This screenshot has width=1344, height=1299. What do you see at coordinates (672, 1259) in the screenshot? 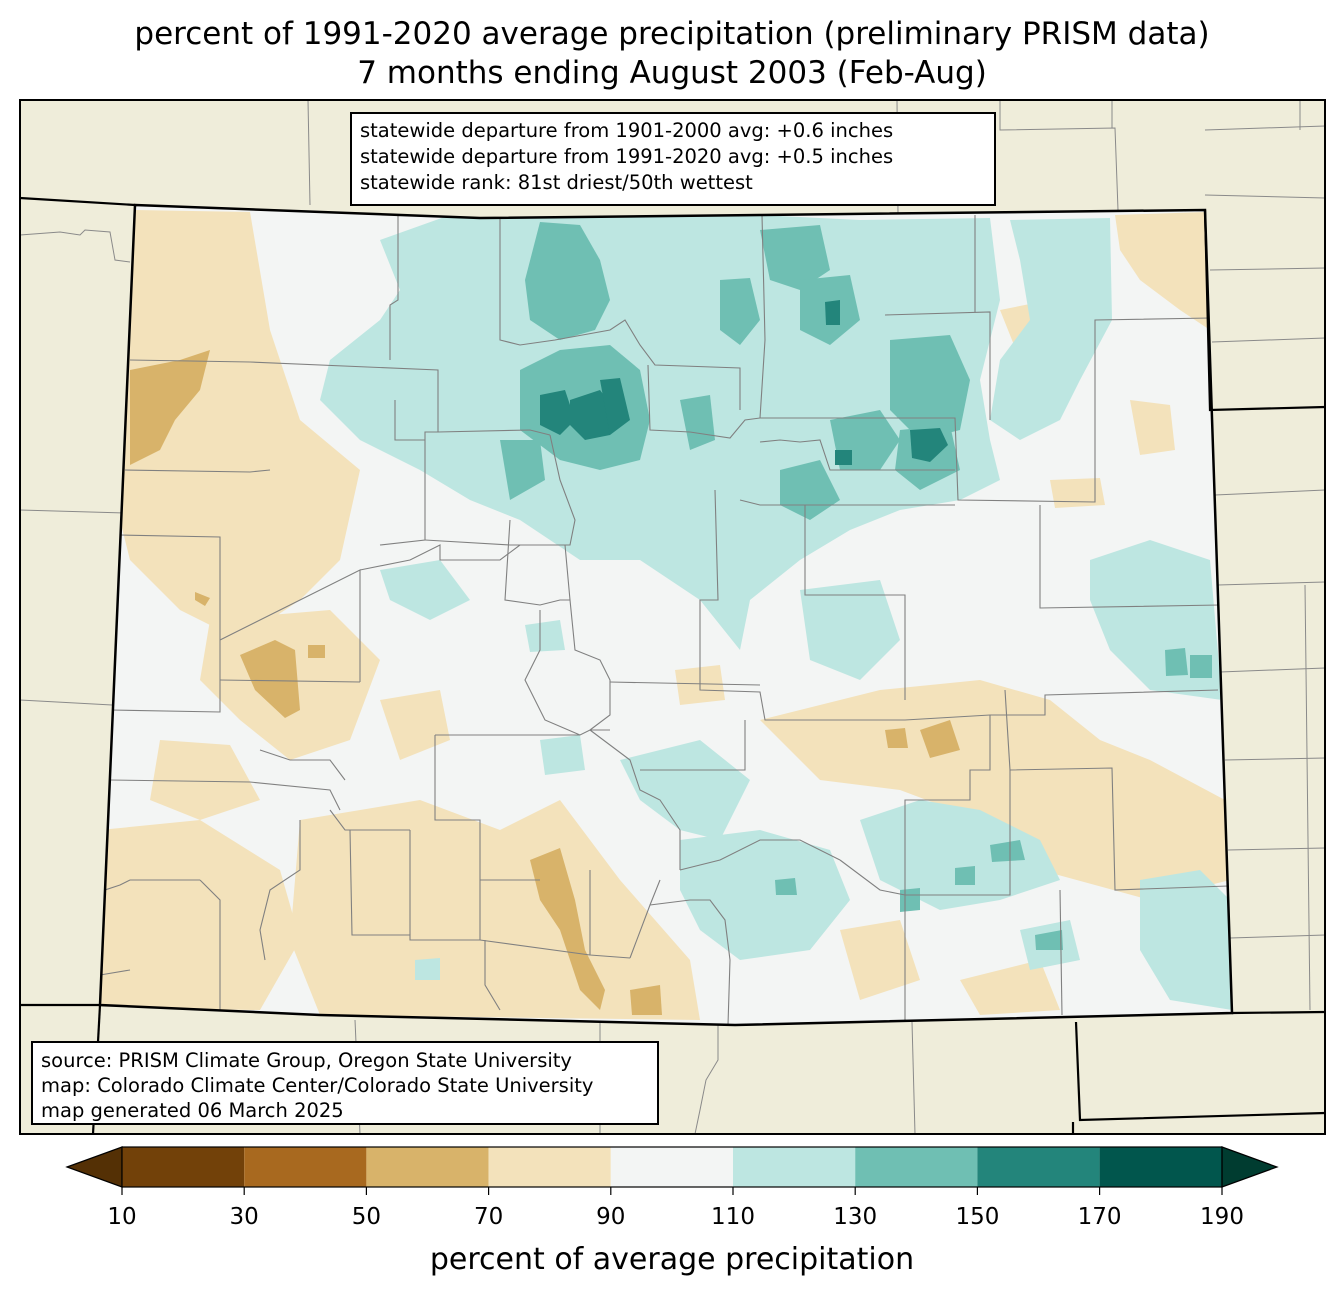
I see `colorbar-label: percent of average precipitation` at bounding box center [672, 1259].